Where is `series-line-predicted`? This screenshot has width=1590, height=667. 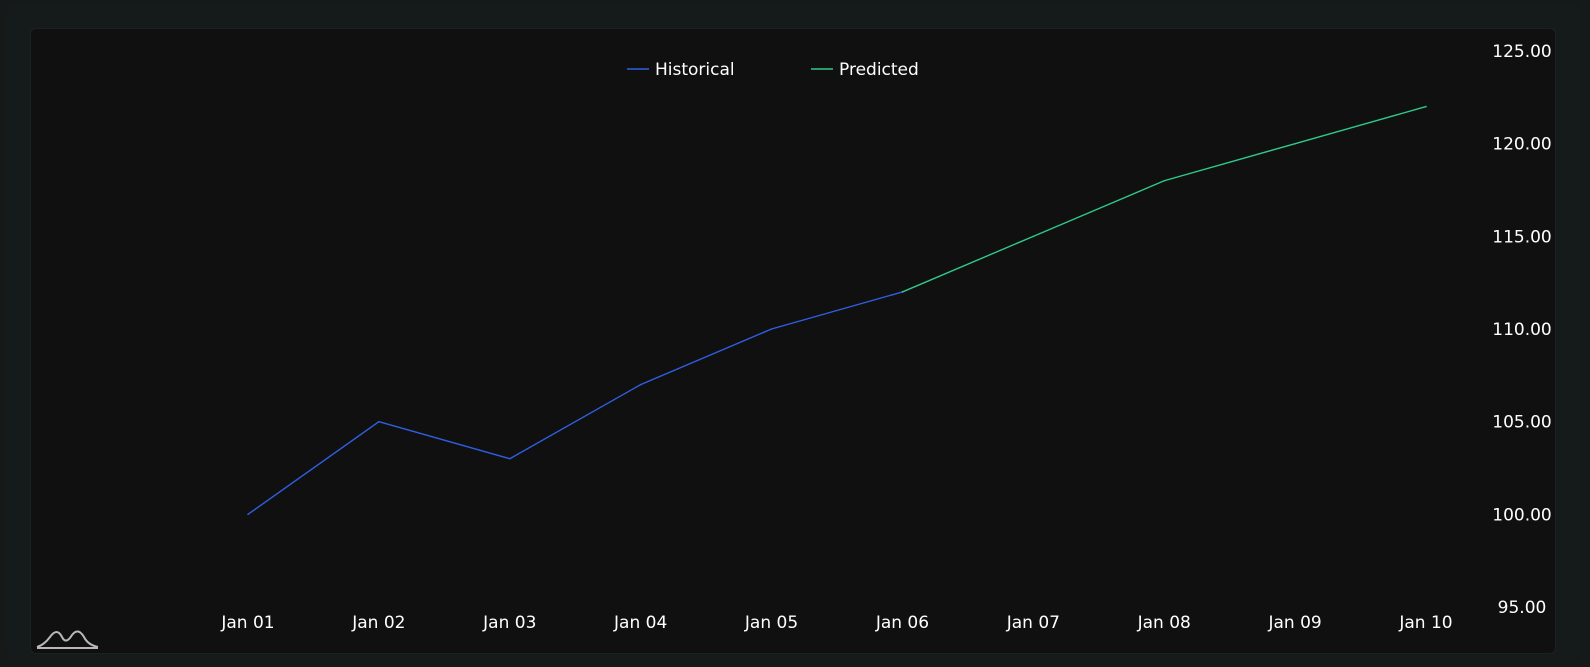 series-line-predicted is located at coordinates (1164, 199).